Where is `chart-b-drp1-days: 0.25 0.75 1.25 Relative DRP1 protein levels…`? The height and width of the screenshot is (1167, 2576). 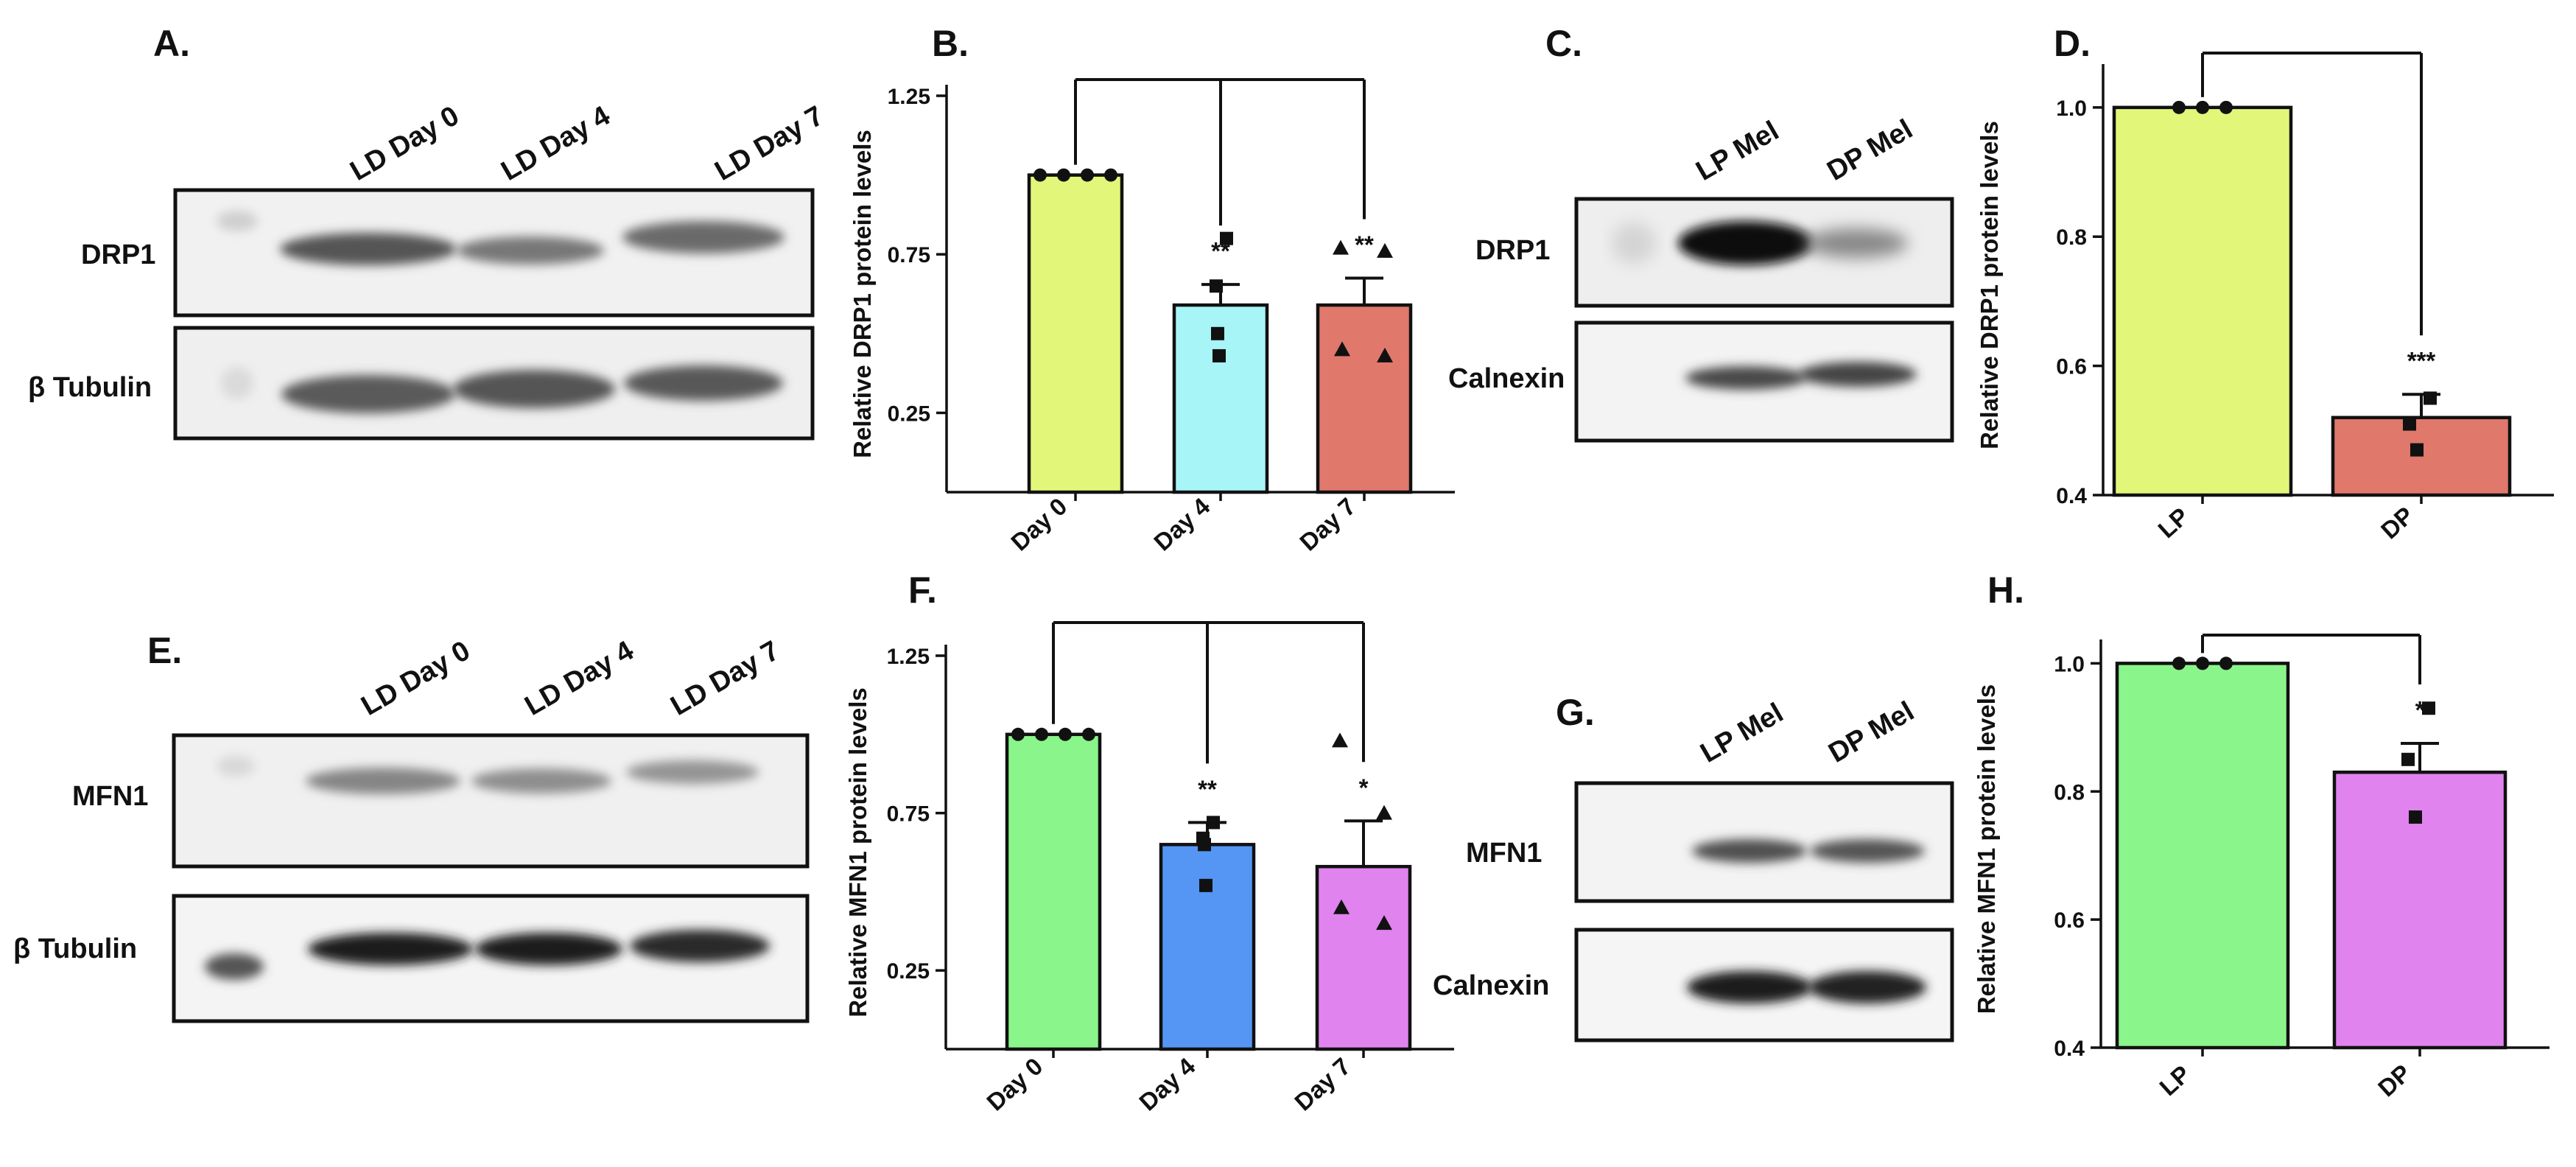
chart-b-drp1-days: 0.25 0.75 1.25 Relative DRP1 protein levels… is located at coordinates (1152, 317).